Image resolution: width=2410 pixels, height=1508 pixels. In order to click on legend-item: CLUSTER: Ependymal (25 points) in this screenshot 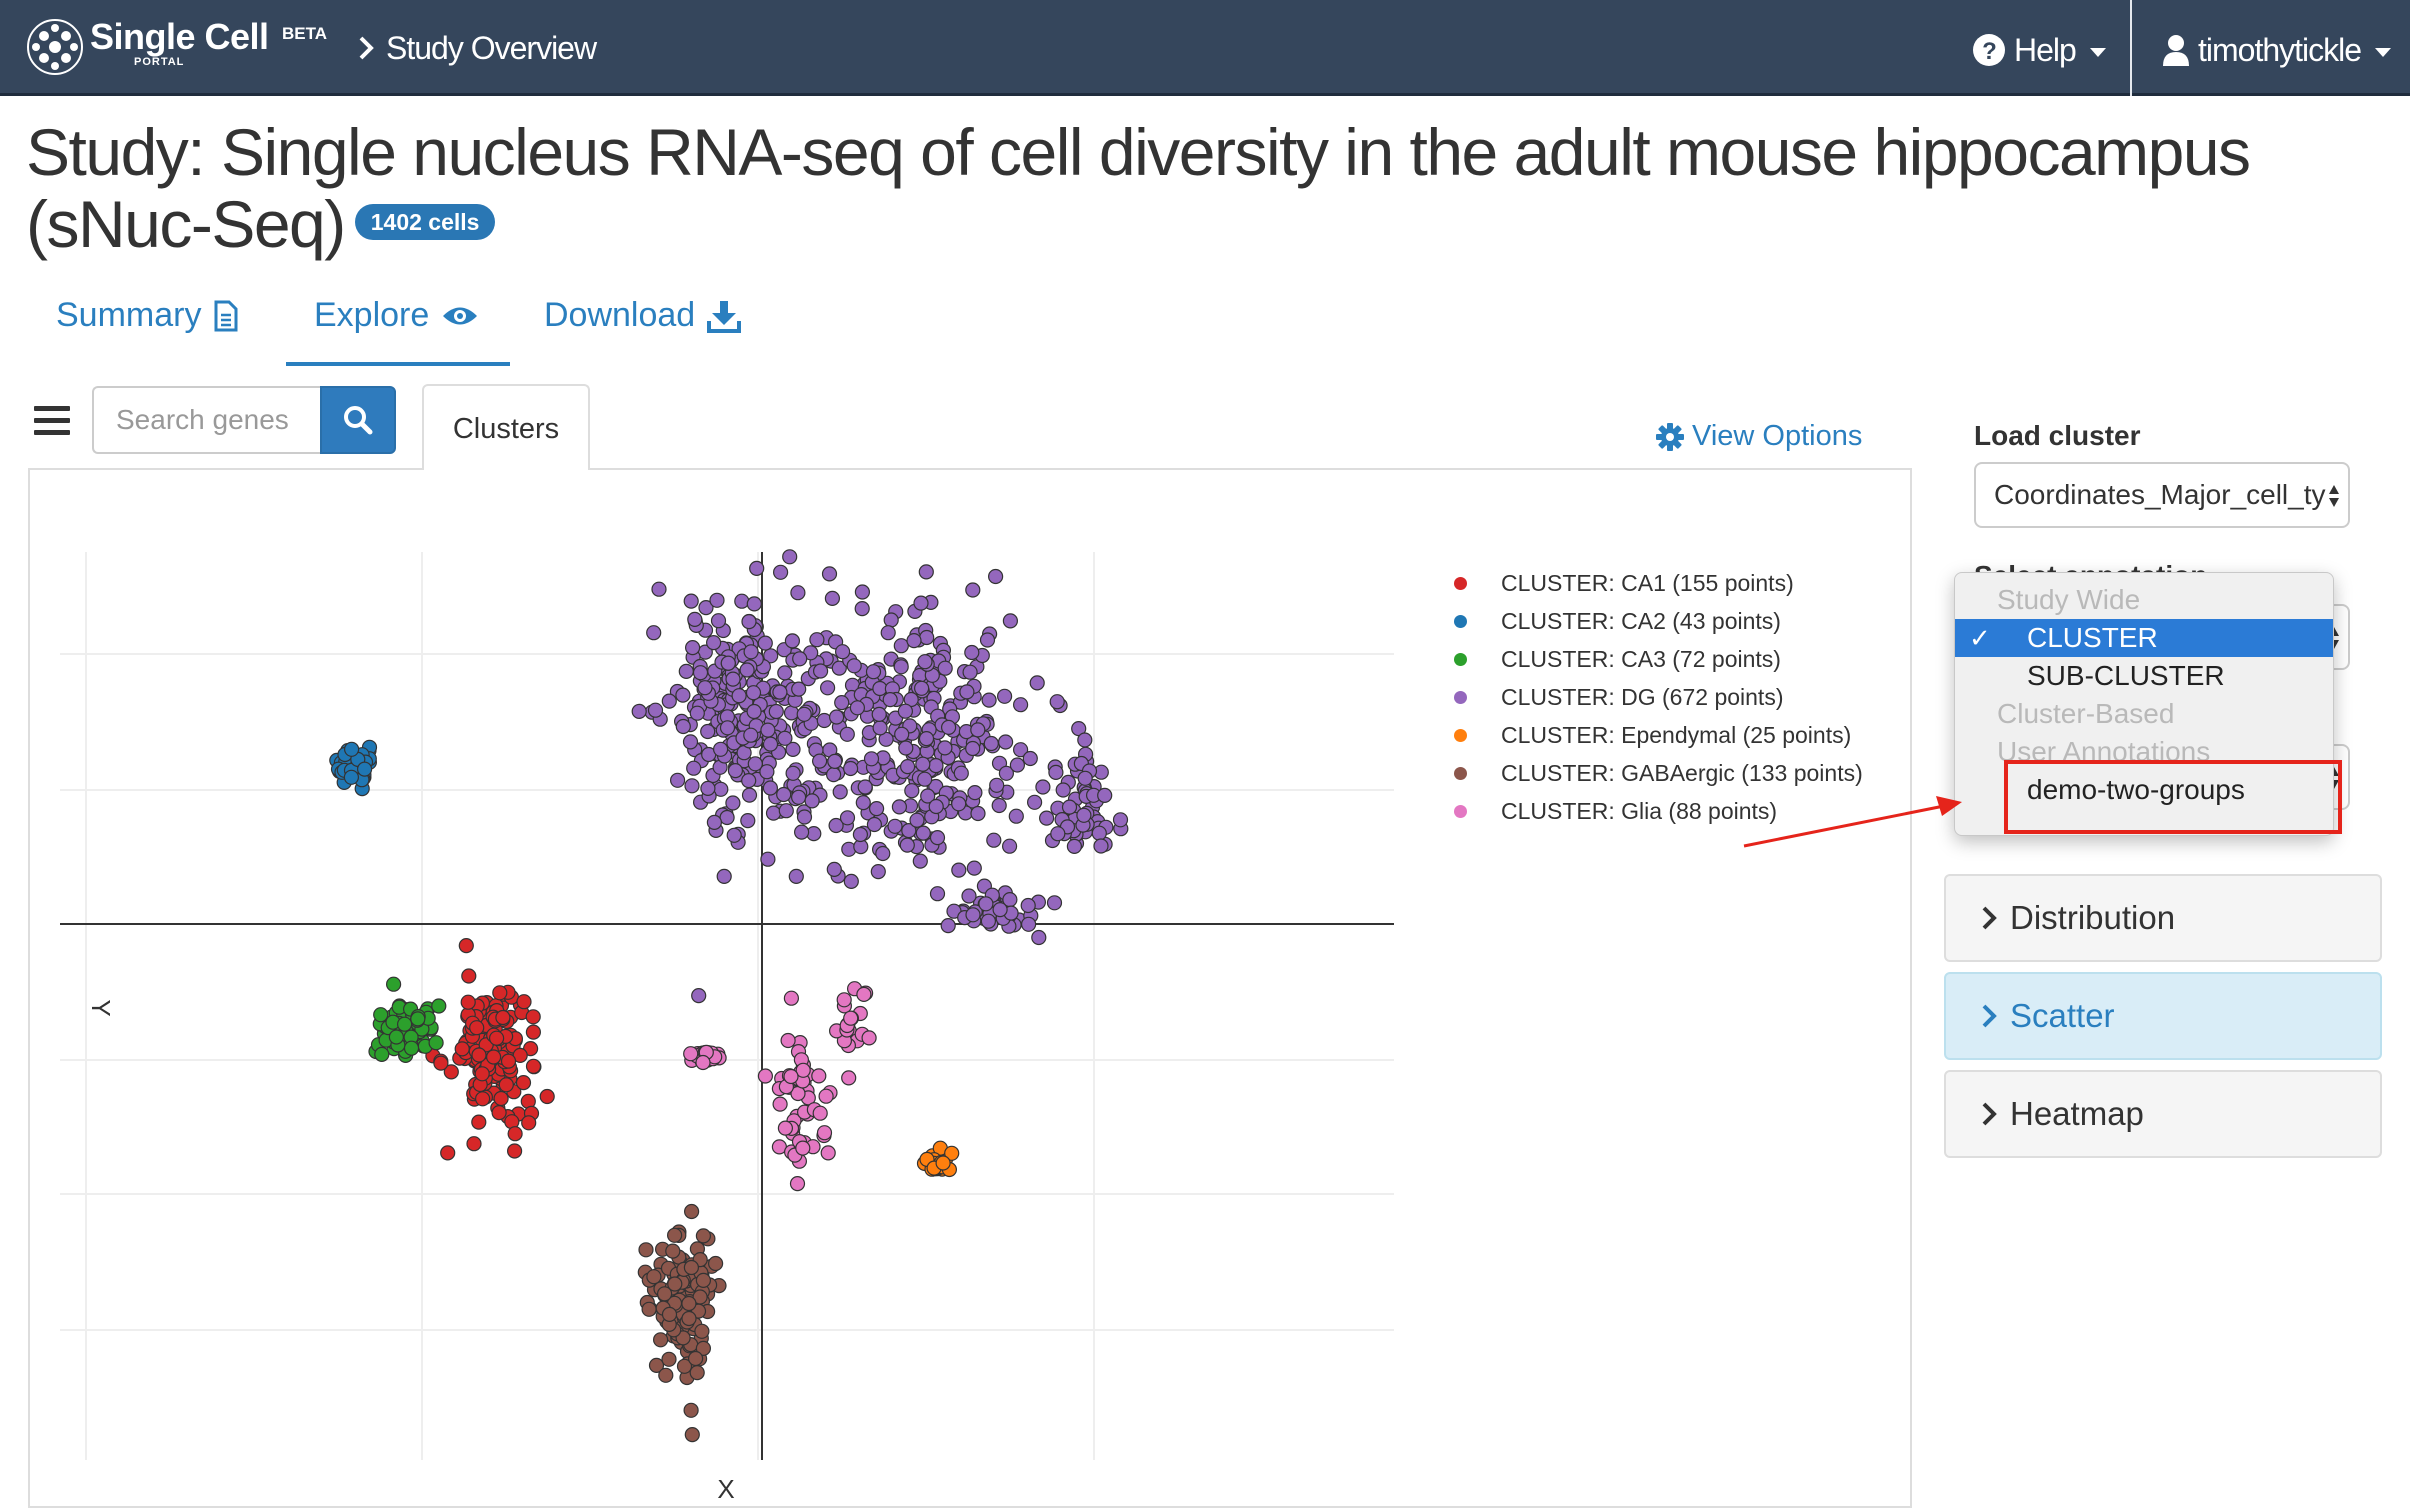, I will do `click(1654, 735)`.